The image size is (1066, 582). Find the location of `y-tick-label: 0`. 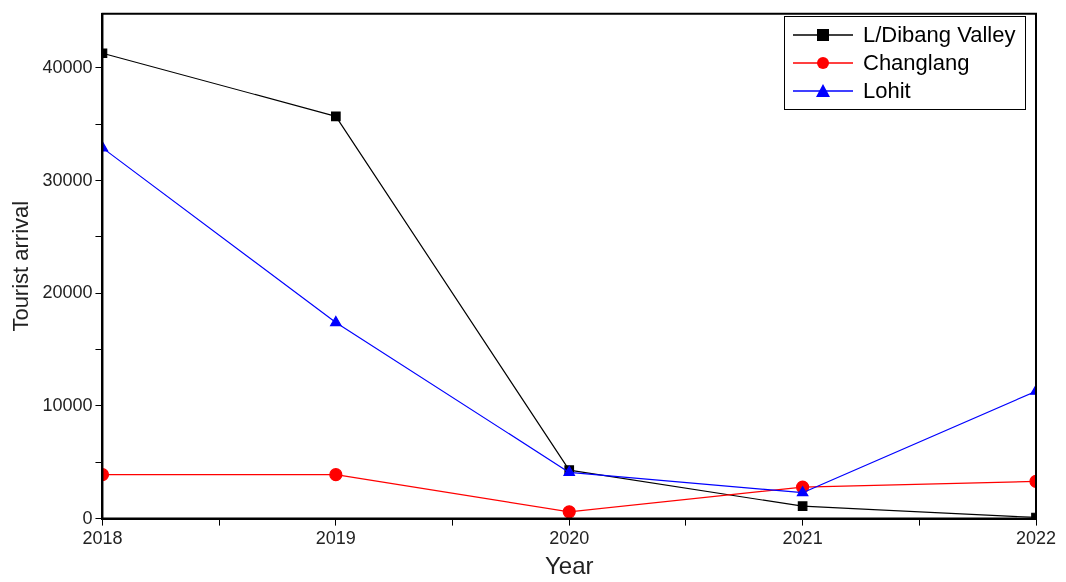

y-tick-label: 0 is located at coordinates (87, 517).